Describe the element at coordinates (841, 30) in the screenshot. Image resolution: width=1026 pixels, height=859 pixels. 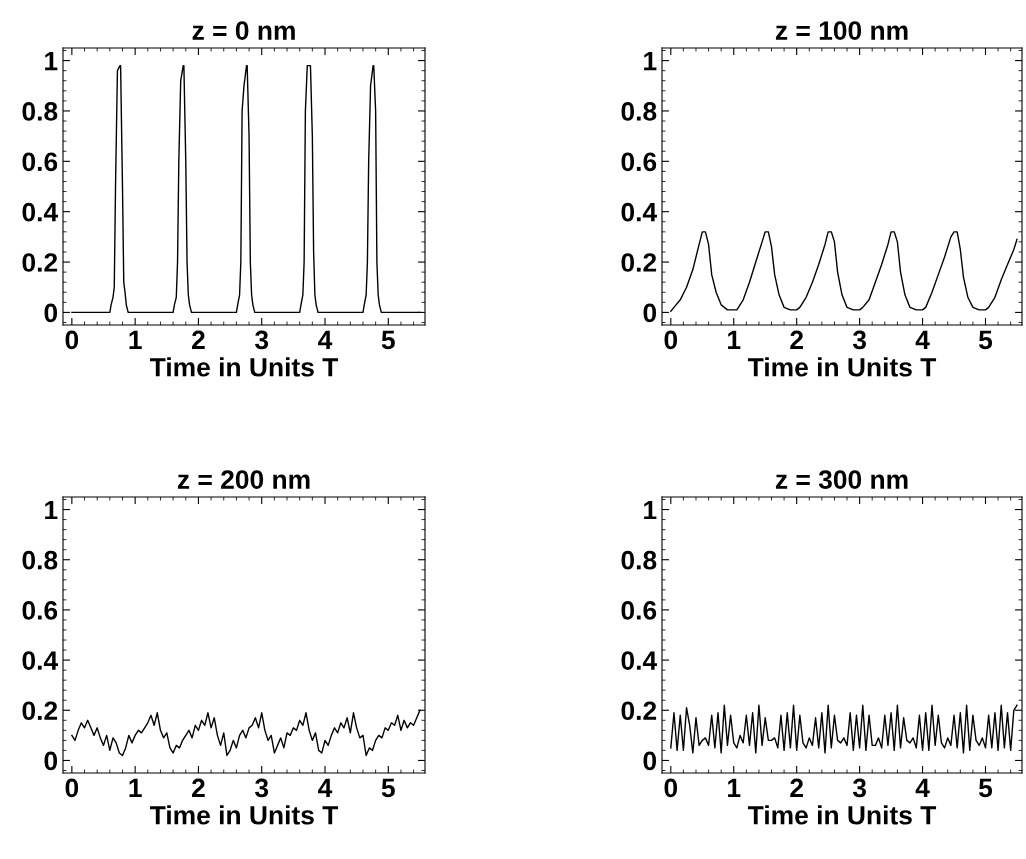
I see `chart-title: z = 100 nm` at that location.